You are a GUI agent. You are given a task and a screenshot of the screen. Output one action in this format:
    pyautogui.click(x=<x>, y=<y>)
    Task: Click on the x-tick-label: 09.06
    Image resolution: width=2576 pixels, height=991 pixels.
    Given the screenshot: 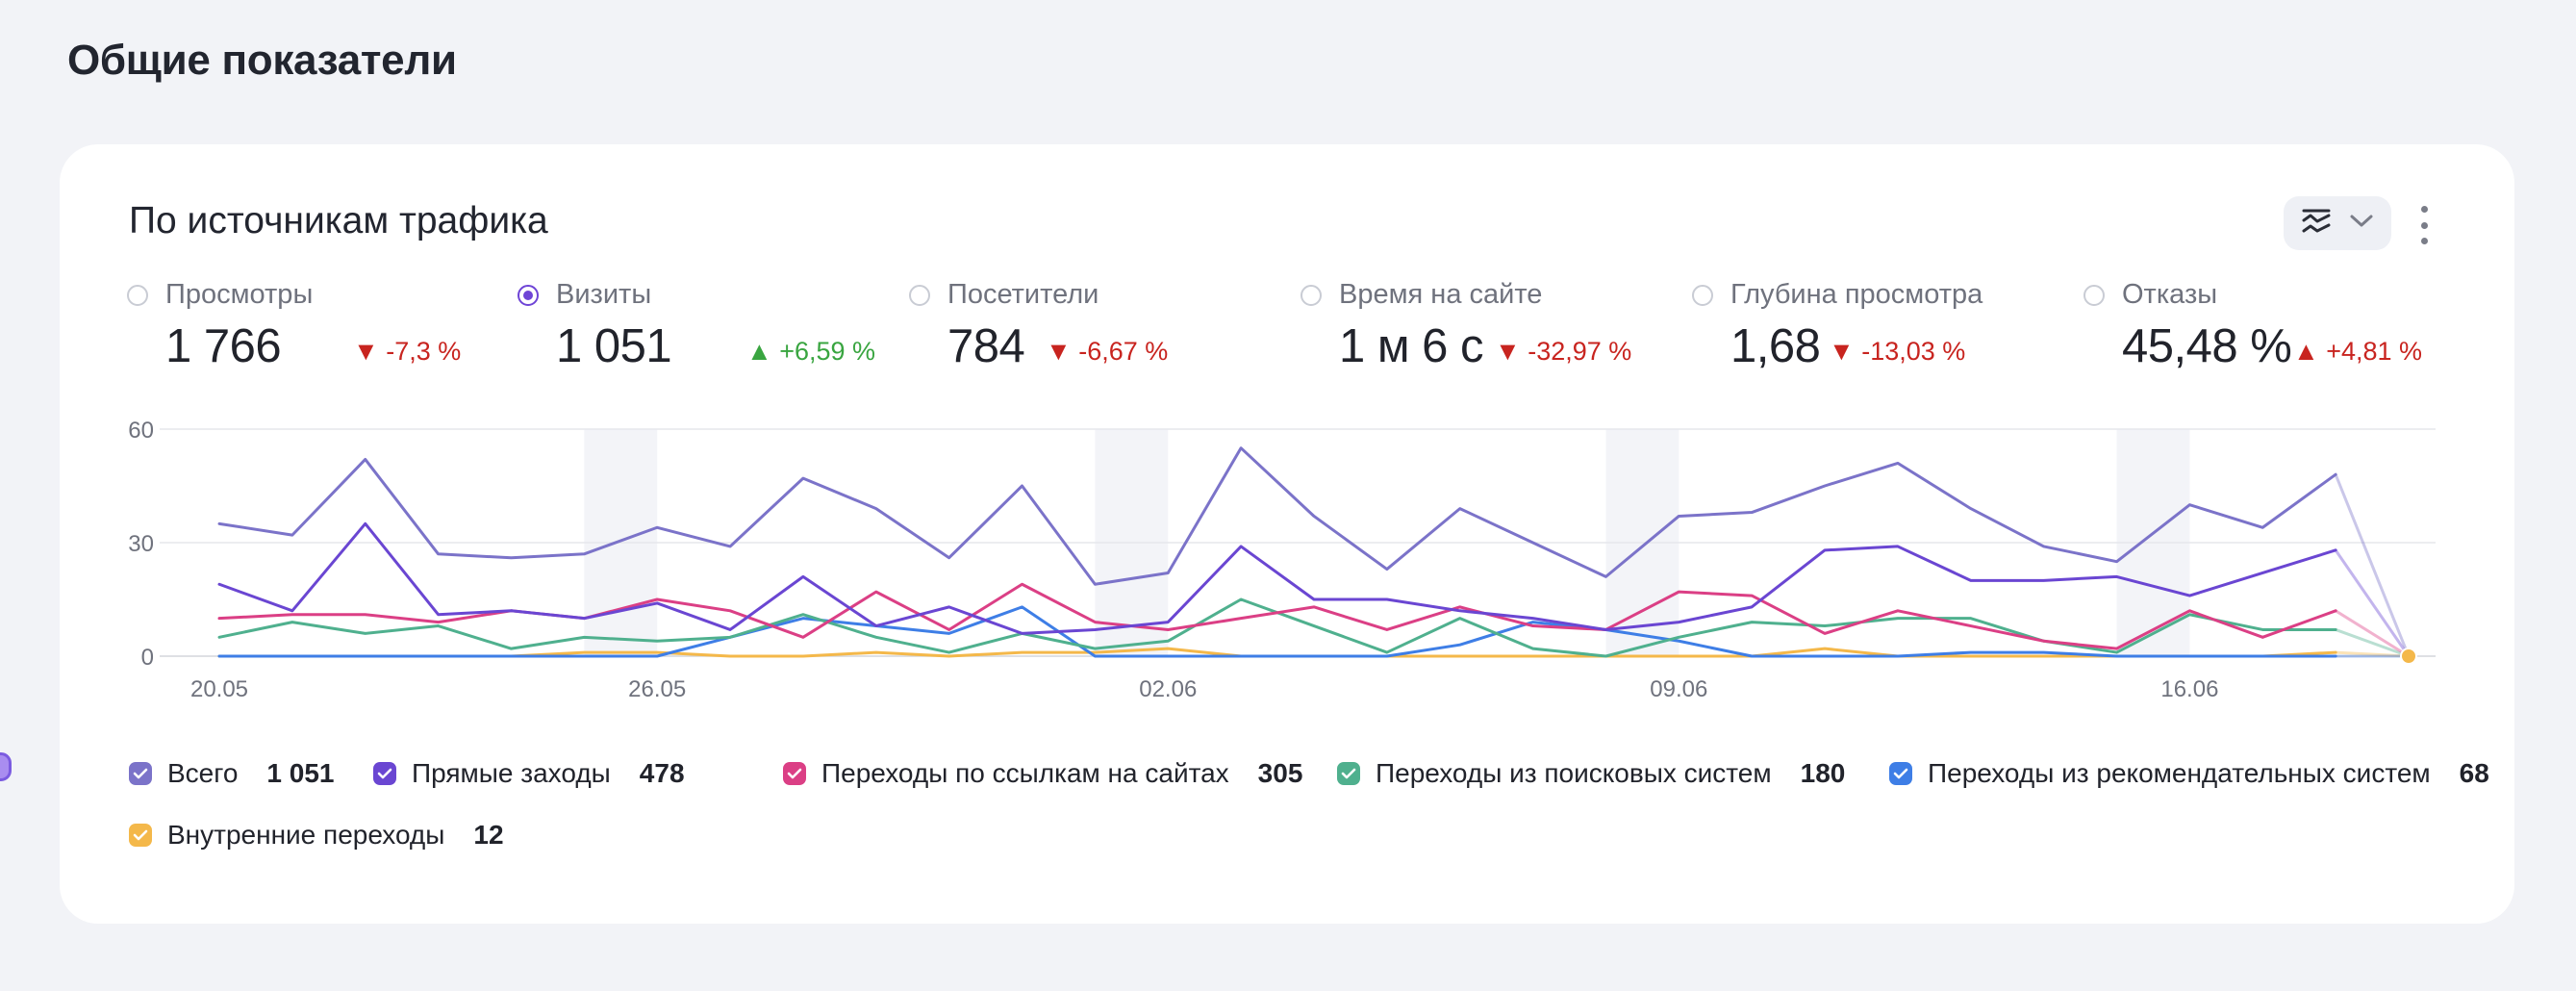 What is the action you would take?
    pyautogui.click(x=1679, y=689)
    